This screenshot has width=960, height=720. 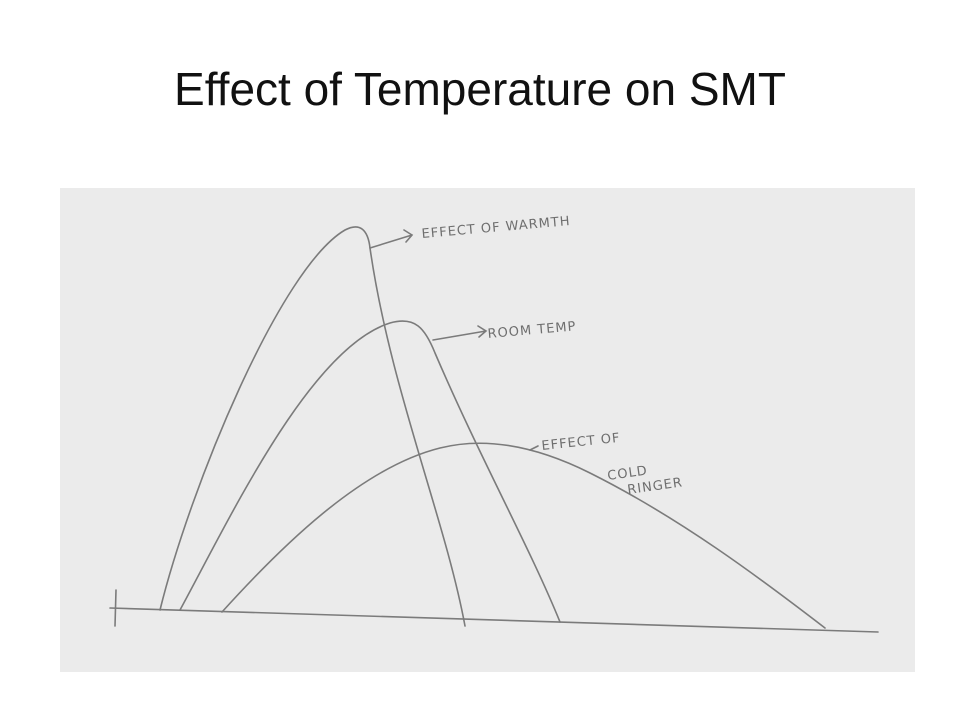 What do you see at coordinates (627, 473) in the screenshot?
I see `label: COLD` at bounding box center [627, 473].